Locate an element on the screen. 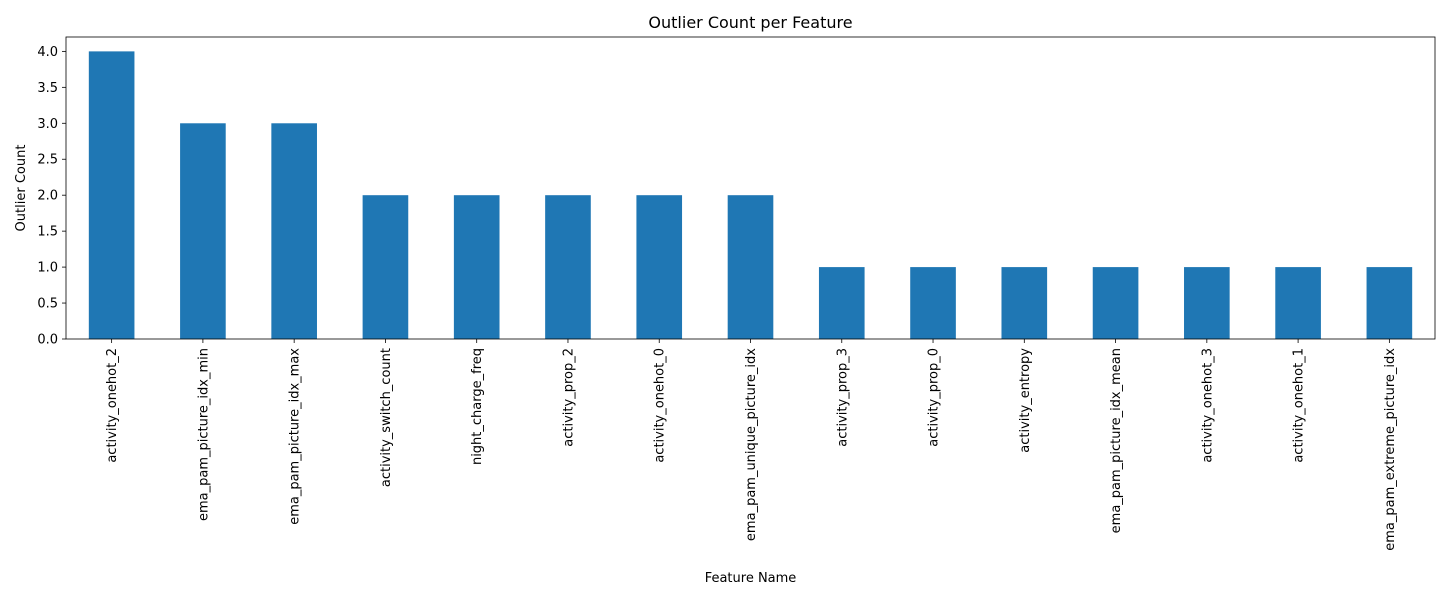 This screenshot has width=1450, height=600. x-tick-label: activity_onehot_3 is located at coordinates (1207, 405).